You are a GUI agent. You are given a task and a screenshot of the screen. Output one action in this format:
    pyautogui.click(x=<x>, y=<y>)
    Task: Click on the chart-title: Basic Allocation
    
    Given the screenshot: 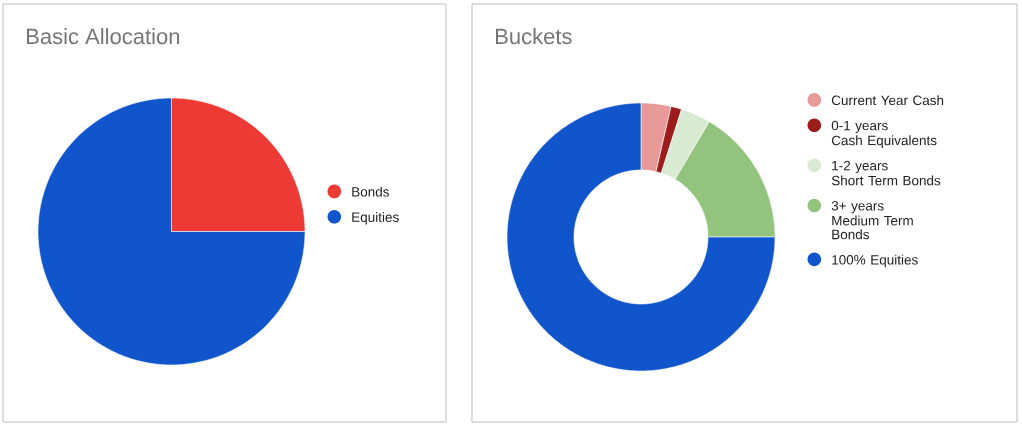 What is the action you would take?
    pyautogui.click(x=103, y=36)
    